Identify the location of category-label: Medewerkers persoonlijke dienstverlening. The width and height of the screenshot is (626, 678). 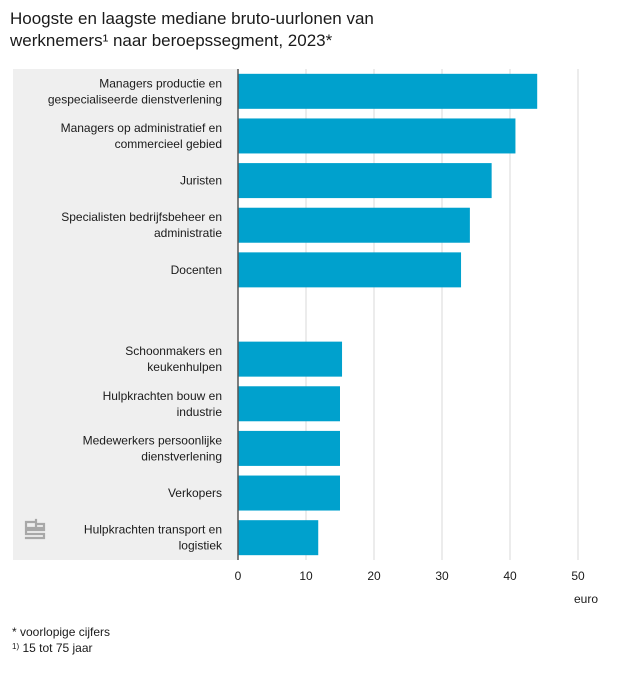
(153, 448).